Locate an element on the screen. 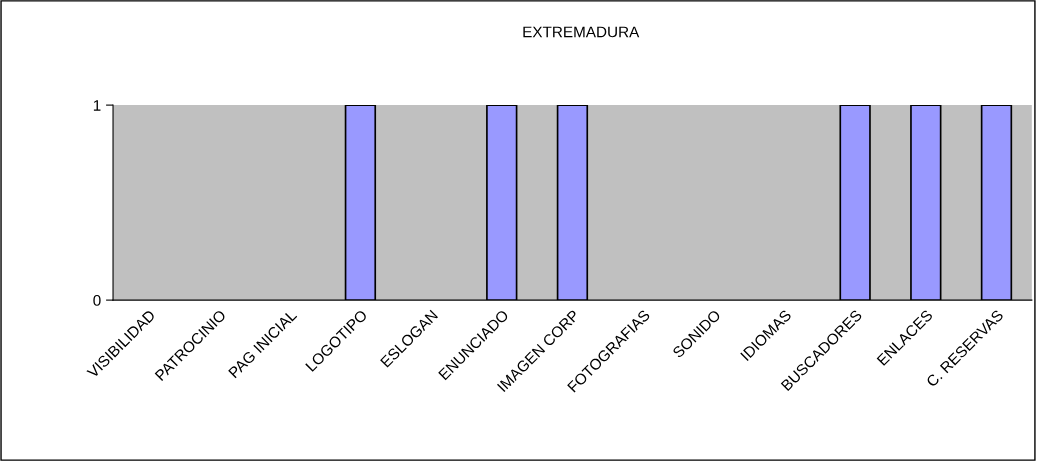 The height and width of the screenshot is (461, 1037). y-tick-label: 1 is located at coordinates (97, 105).